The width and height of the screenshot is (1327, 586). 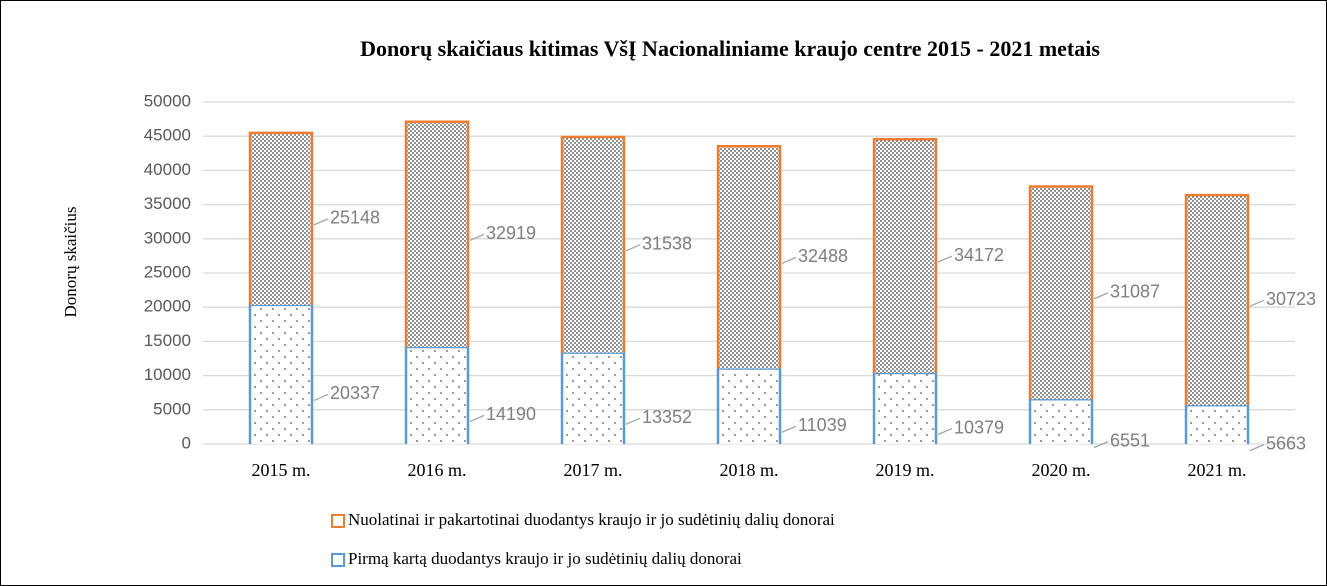 What do you see at coordinates (167, 340) in the screenshot?
I see `y-tick-label: 15000` at bounding box center [167, 340].